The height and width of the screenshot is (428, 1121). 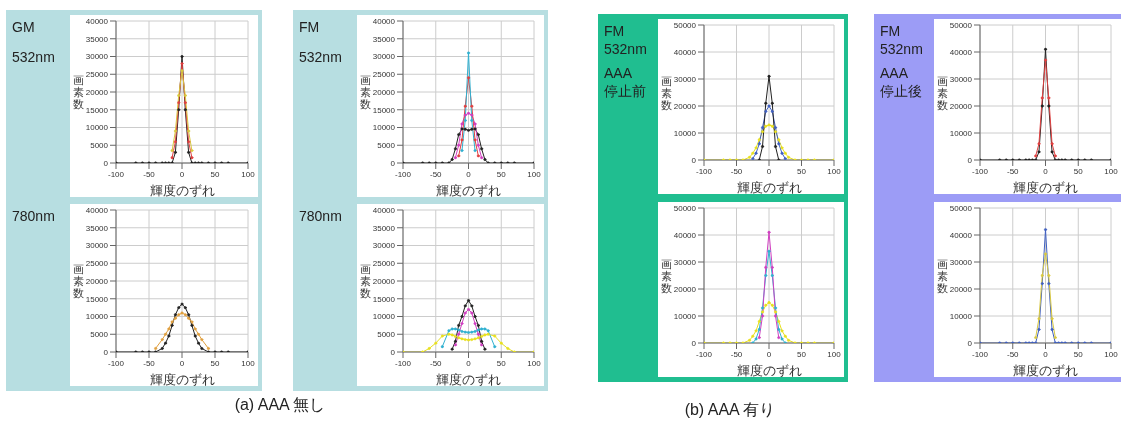 I want to click on text: (a) AAA 無し, so click(x=280, y=405).